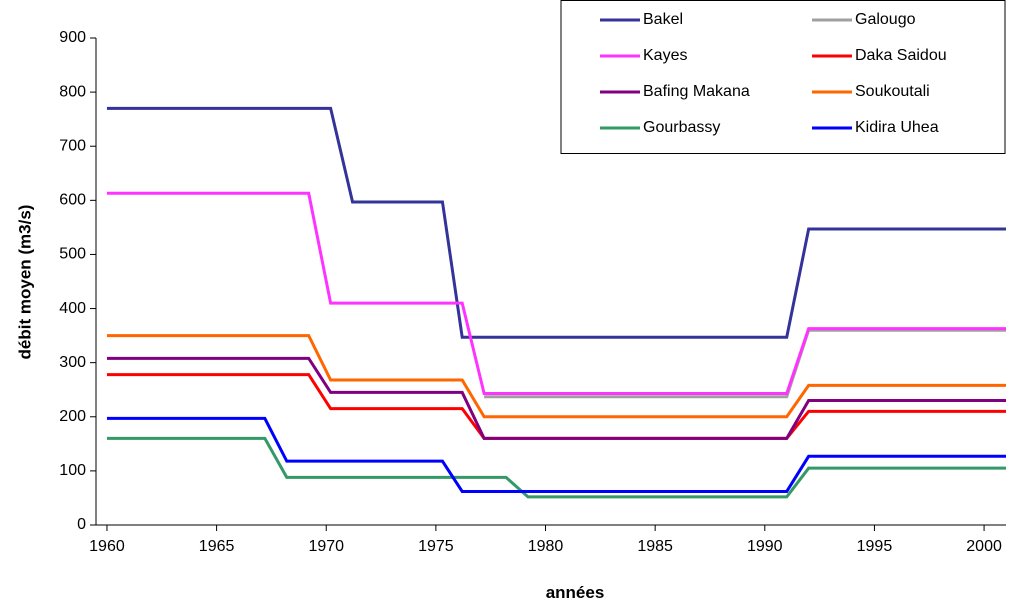 The height and width of the screenshot is (601, 1021). I want to click on y-tick-label: 200, so click(72, 416).